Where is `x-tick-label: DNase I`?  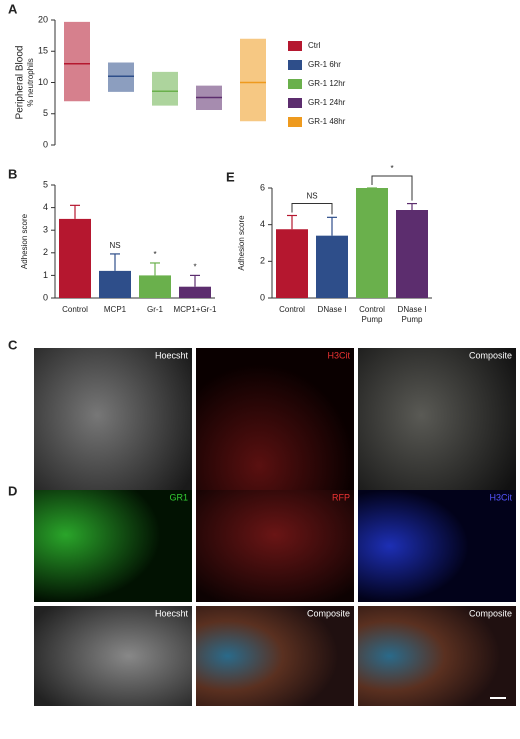
x-tick-label: DNase I is located at coordinates (332, 309).